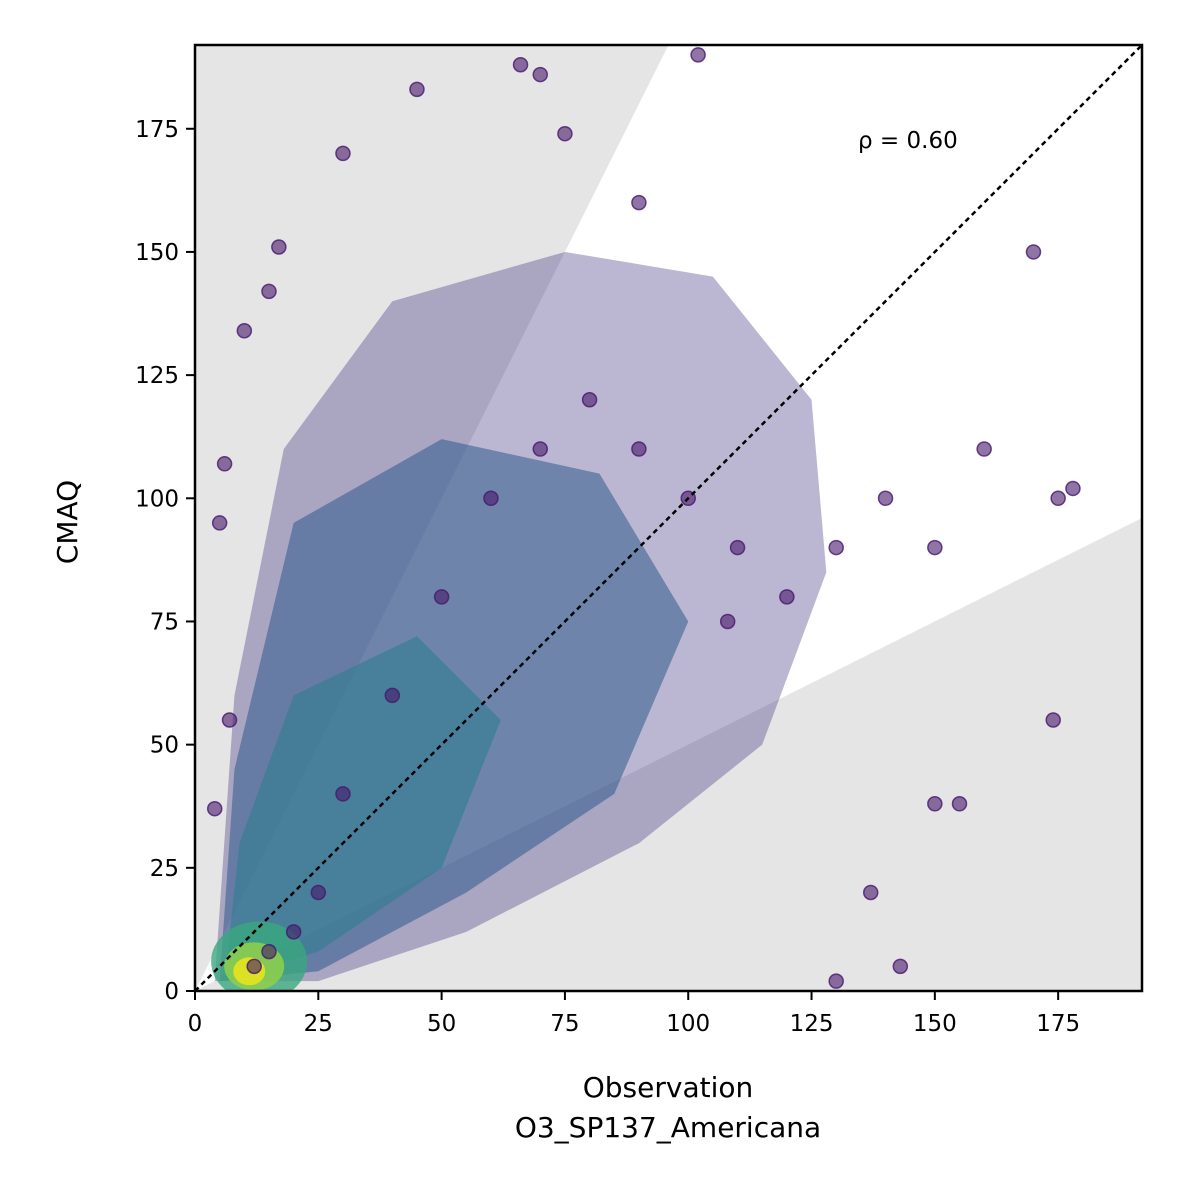 Image resolution: width=1200 pixels, height=1200 pixels. I want to click on x-axis-title: Observation, so click(668, 1087).